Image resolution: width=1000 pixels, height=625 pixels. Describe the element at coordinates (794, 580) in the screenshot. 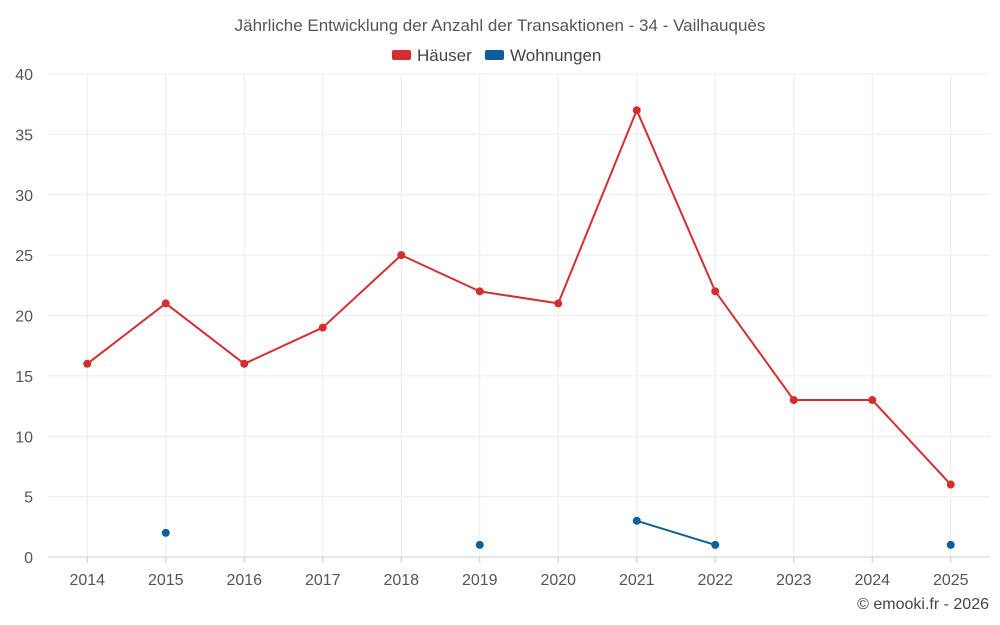

I see `x-tick-label: 2023` at that location.